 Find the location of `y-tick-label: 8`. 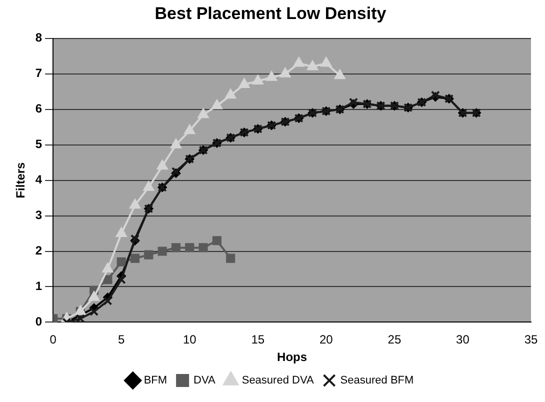

y-tick-label: 8 is located at coordinates (38, 37).